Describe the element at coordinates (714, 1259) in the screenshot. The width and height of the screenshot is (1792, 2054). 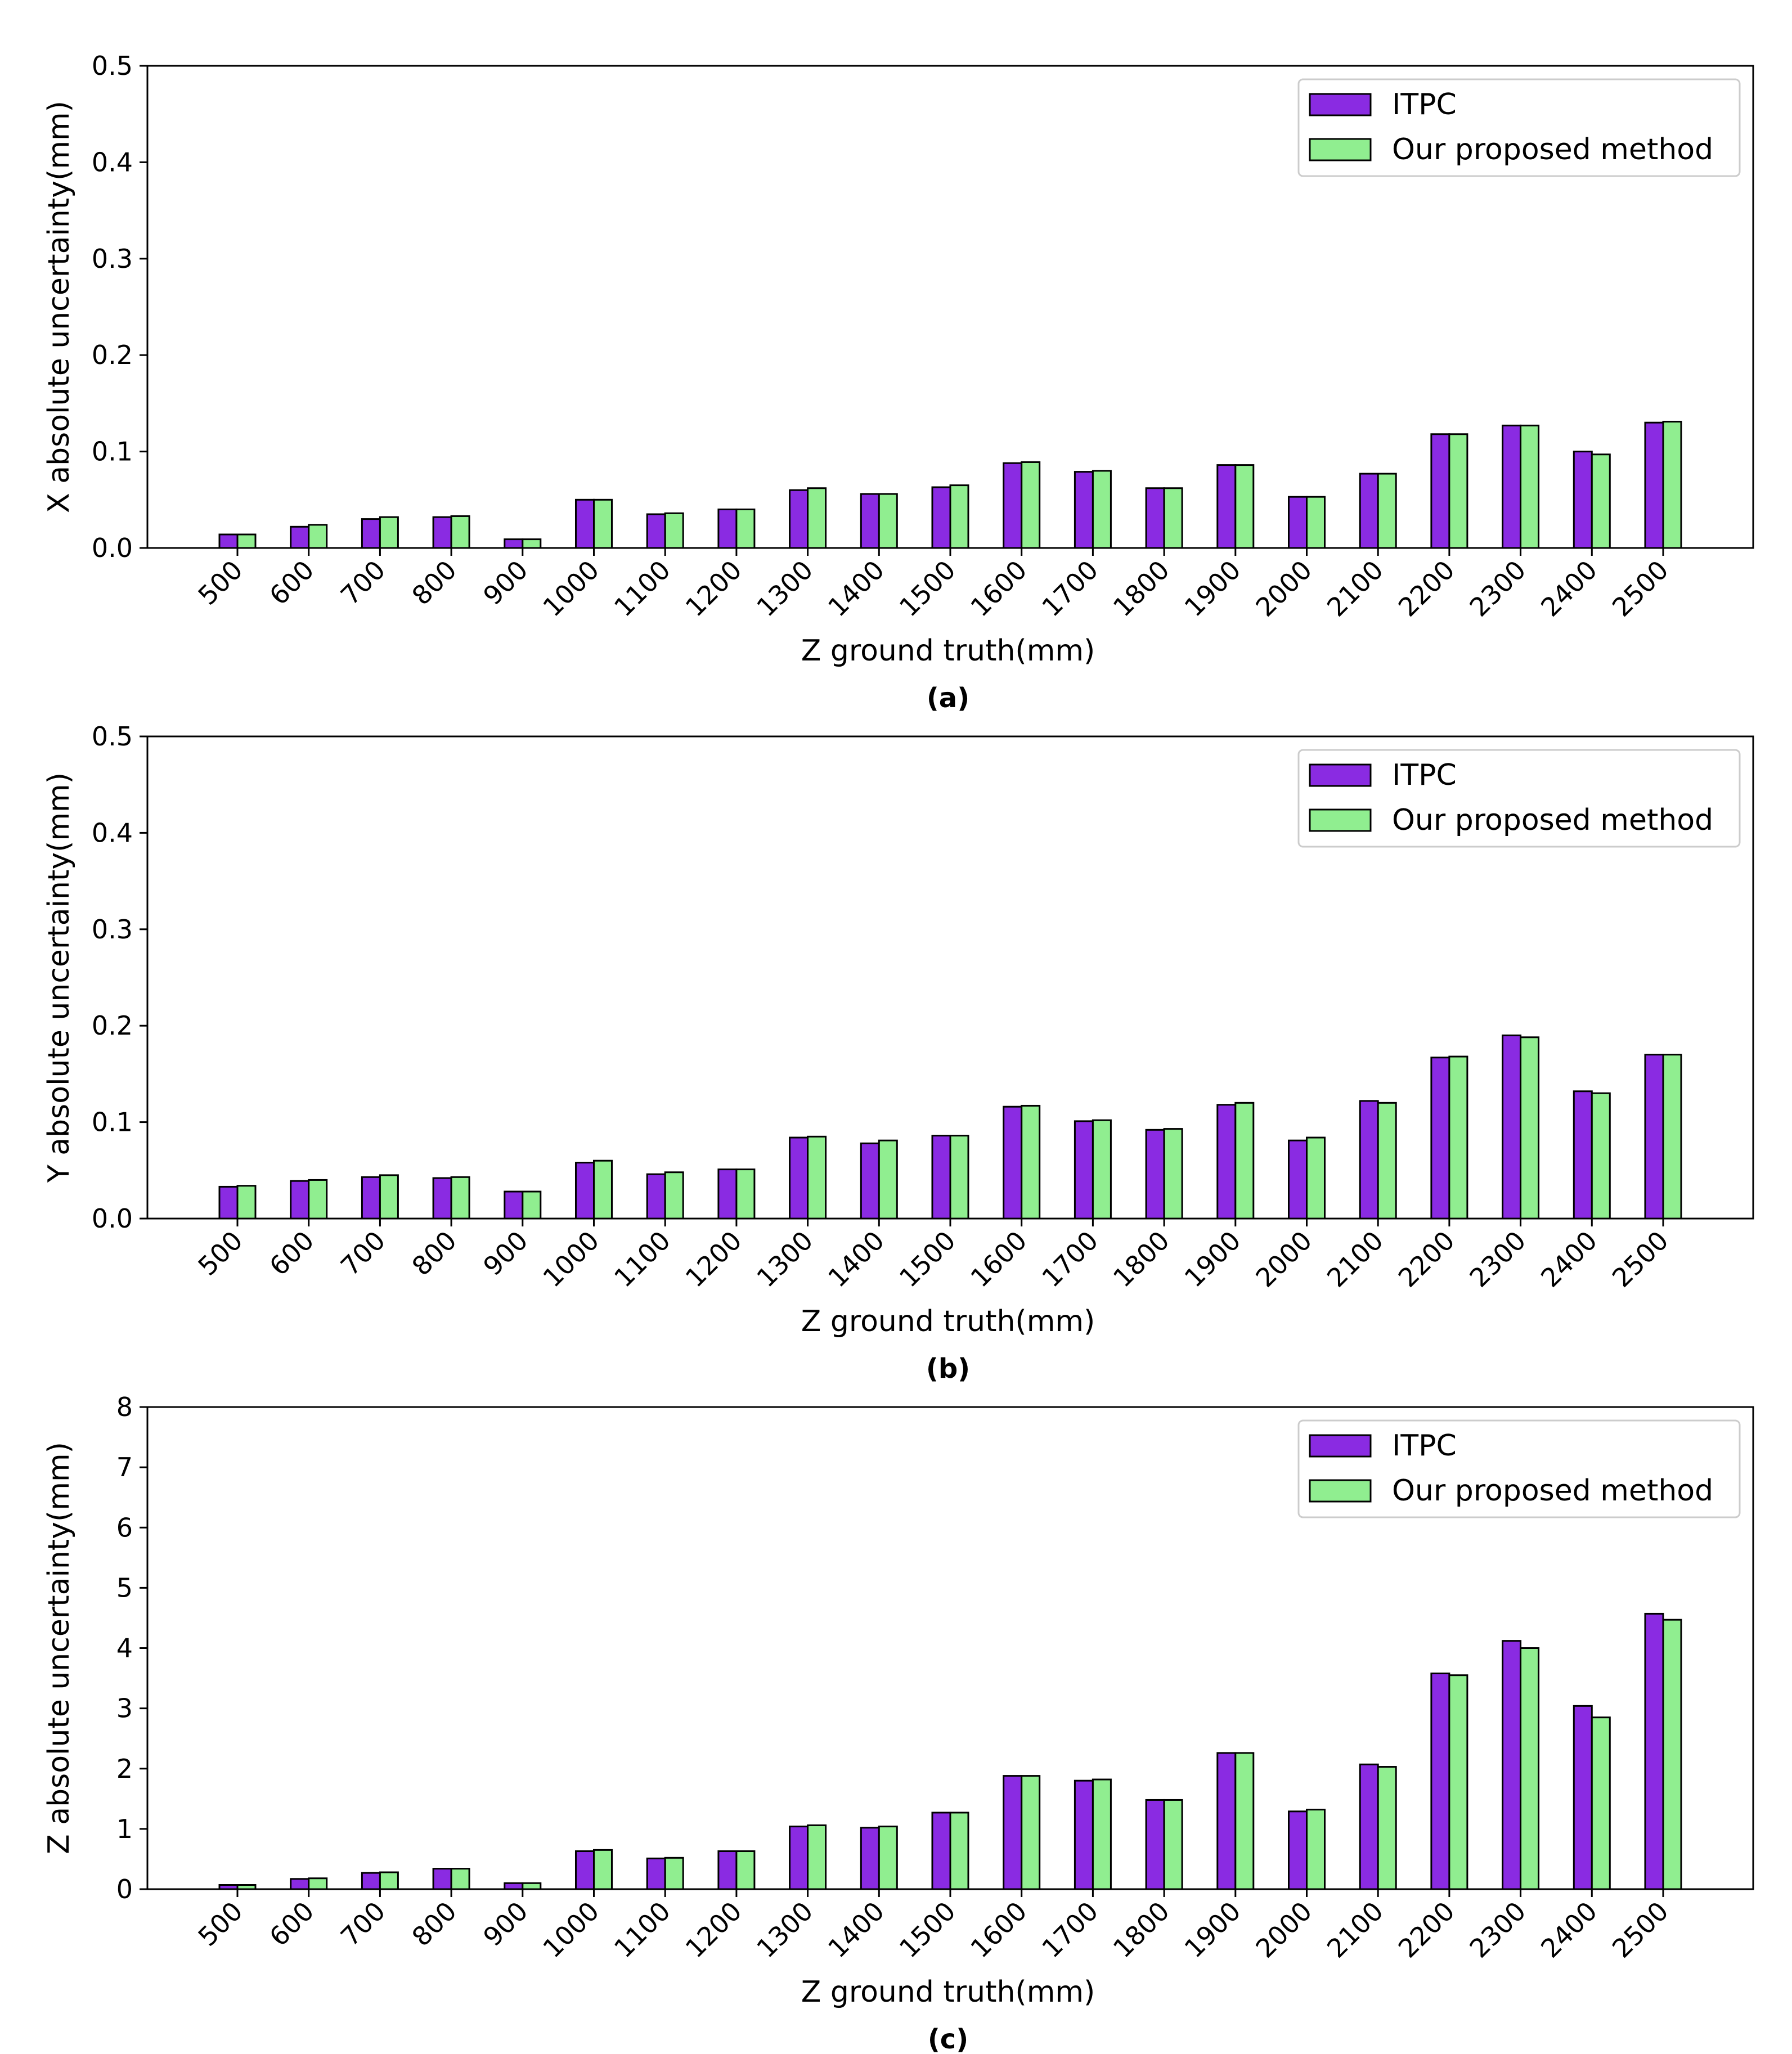
I see `x-tick-label-1200: 1200` at that location.